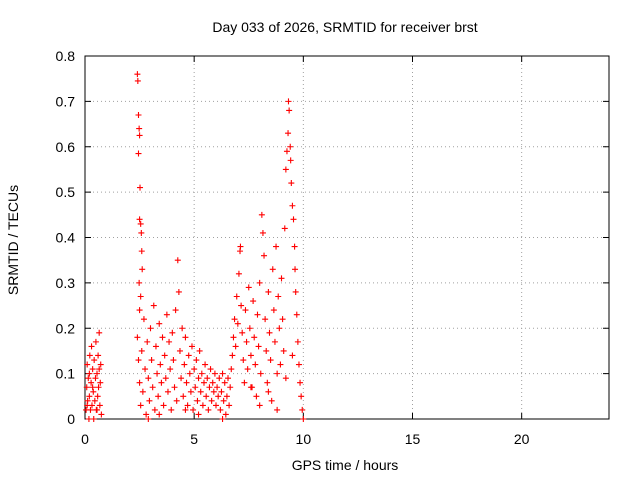 This screenshot has height=480, width=640. Describe the element at coordinates (304, 439) in the screenshot. I see `x-tick-label: 10` at that location.